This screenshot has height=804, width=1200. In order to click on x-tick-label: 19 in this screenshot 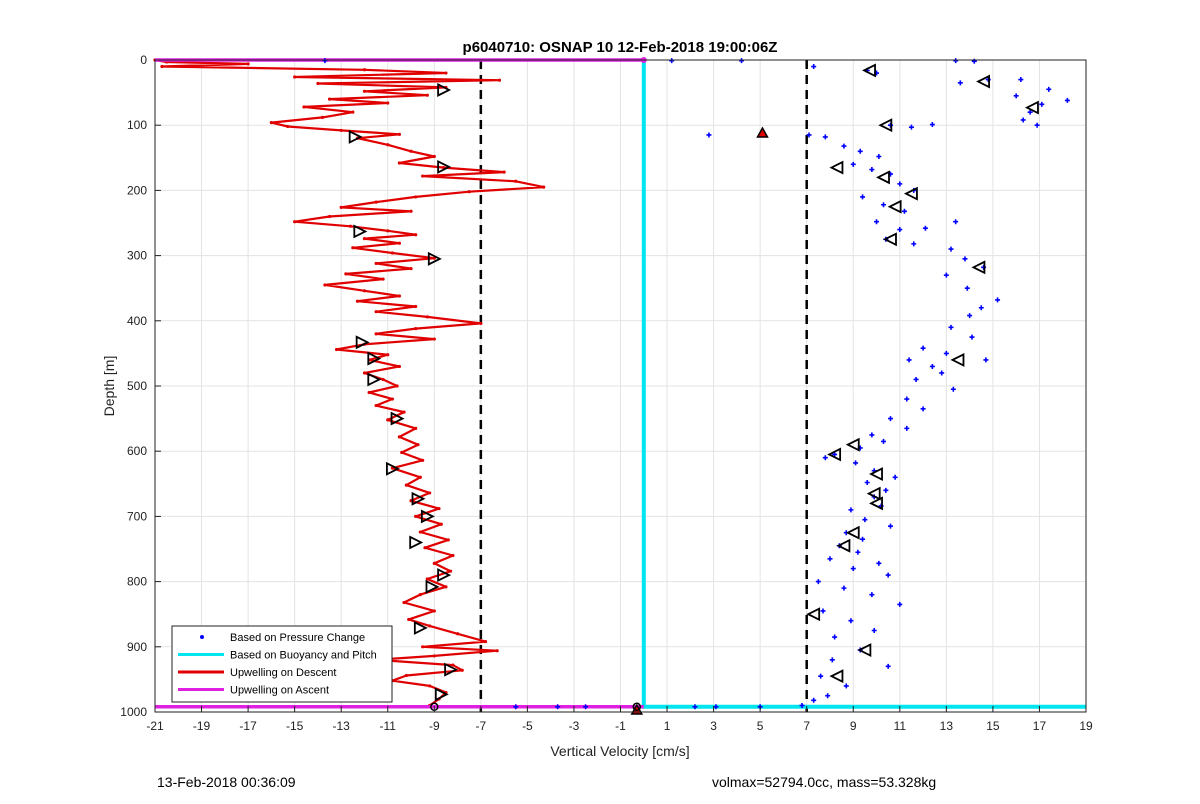, I will do `click(1086, 726)`.